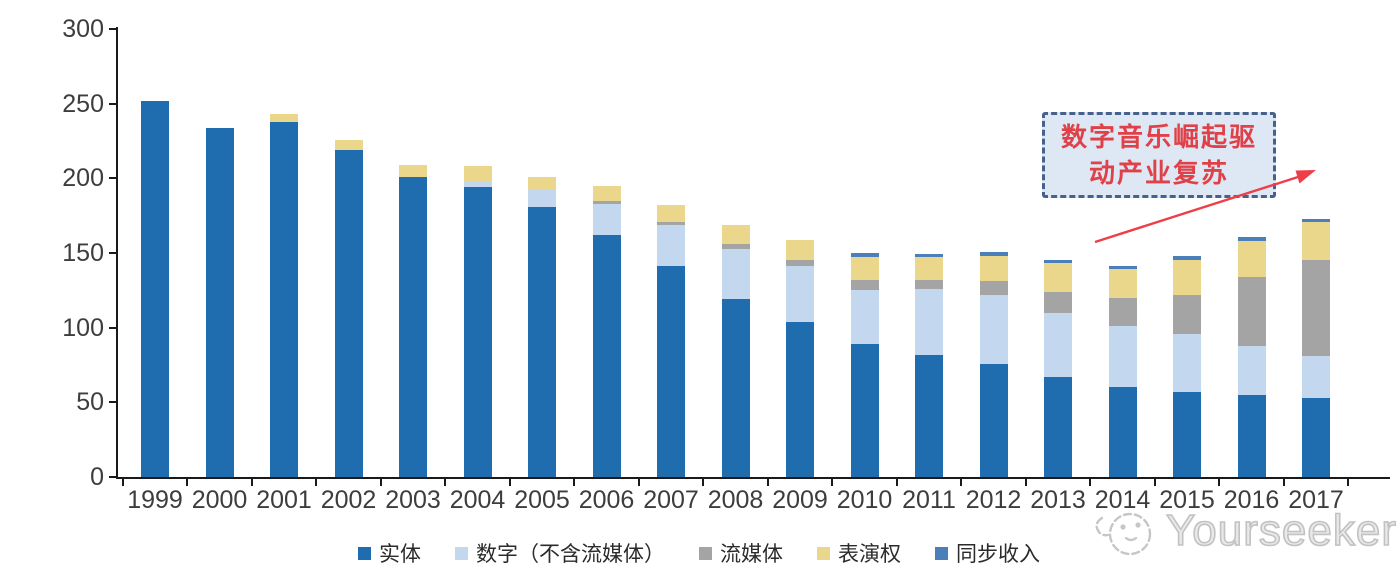  Describe the element at coordinates (413, 326) in the screenshot. I see `bar-segment-2003-实体` at that location.